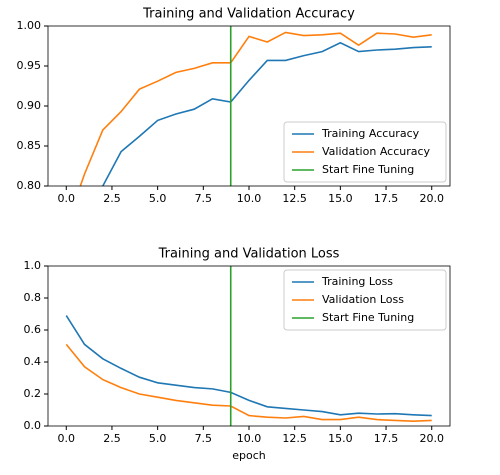 The image size is (500, 475). Describe the element at coordinates (29, 145) in the screenshot. I see `y-tick-label: 0.85` at that location.